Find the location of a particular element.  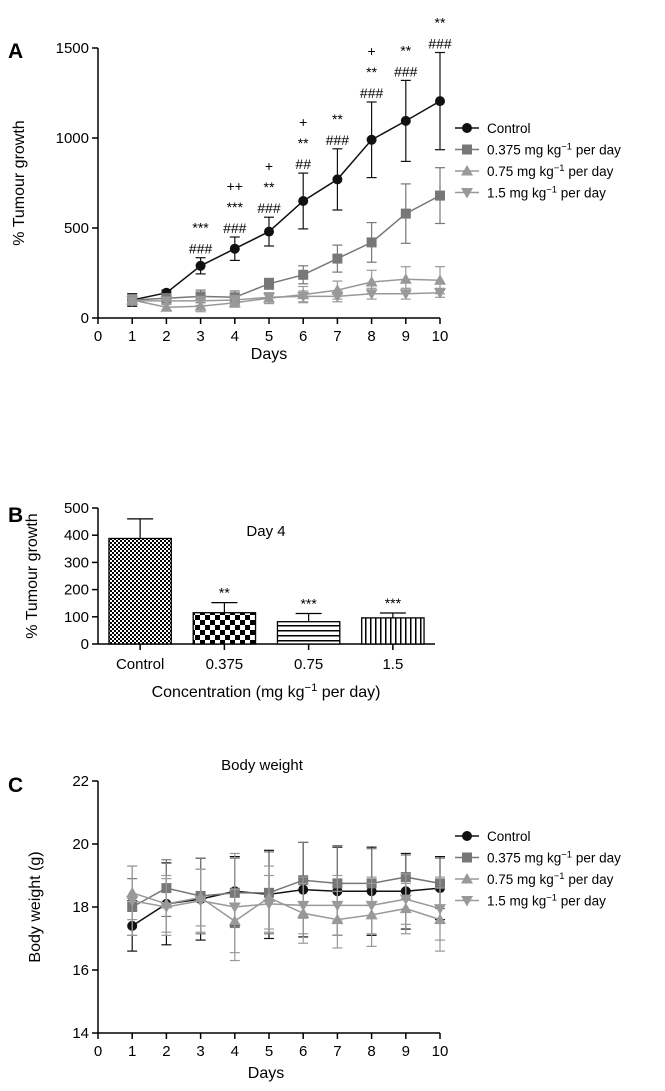

panel-c-y-title: Body weight (g) is located at coordinates (35, 906).